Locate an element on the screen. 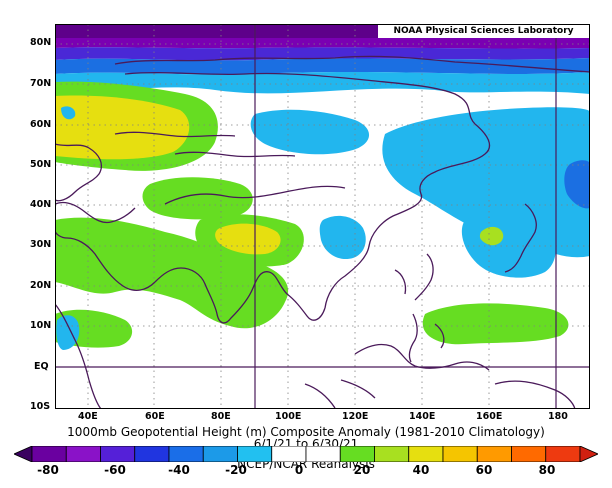 This screenshot has width=612, height=488. ural-positive-core is located at coordinates (122, 127).